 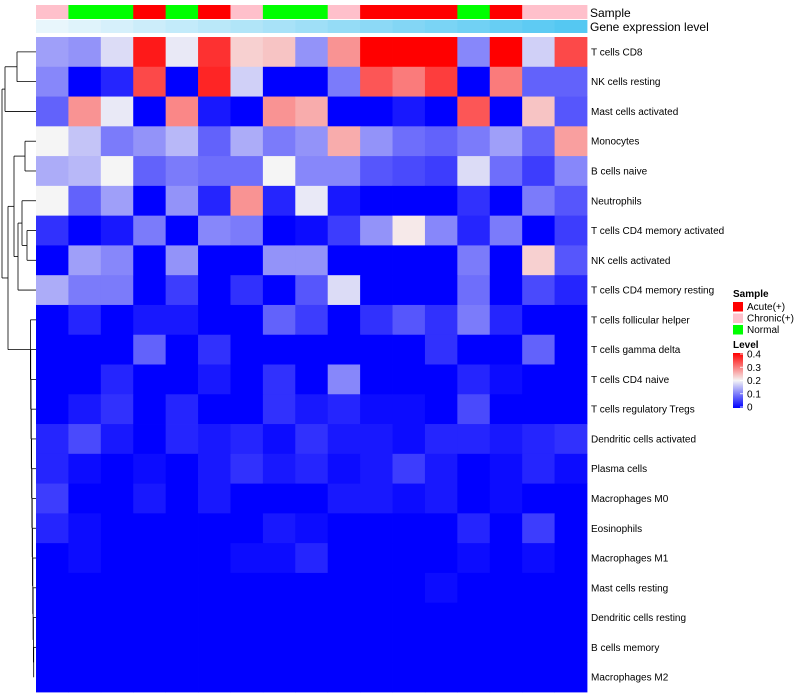 I want to click on level-tick-label: 0.2, so click(x=754, y=381).